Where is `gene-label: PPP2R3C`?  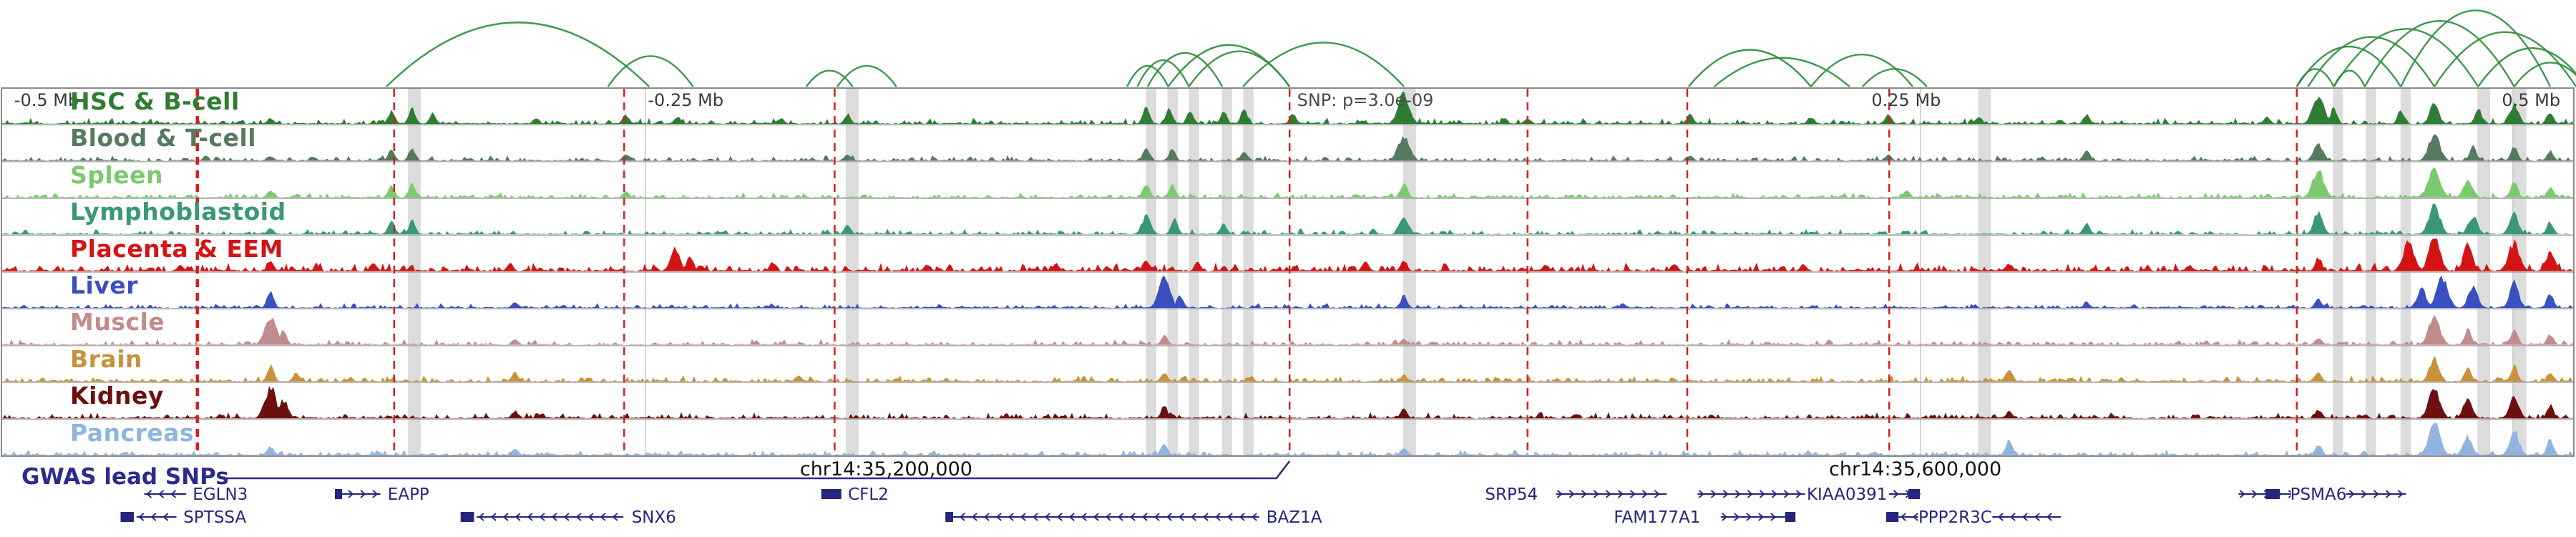
gene-label: PPP2R3C is located at coordinates (1955, 517).